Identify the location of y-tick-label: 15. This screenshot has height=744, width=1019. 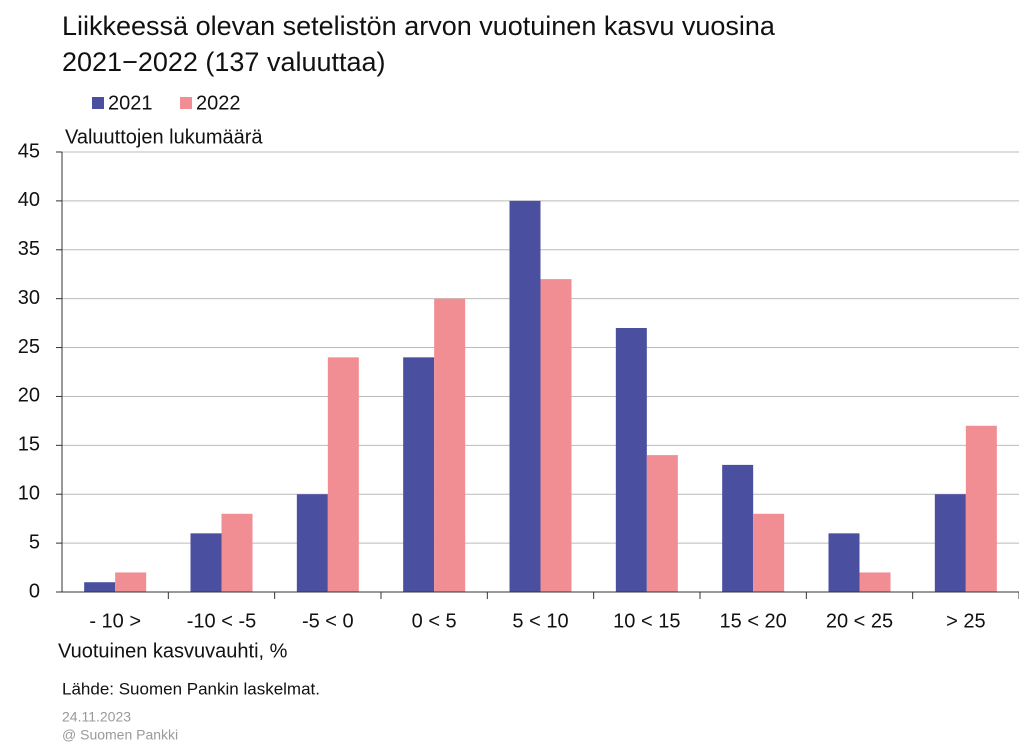
(29, 445).